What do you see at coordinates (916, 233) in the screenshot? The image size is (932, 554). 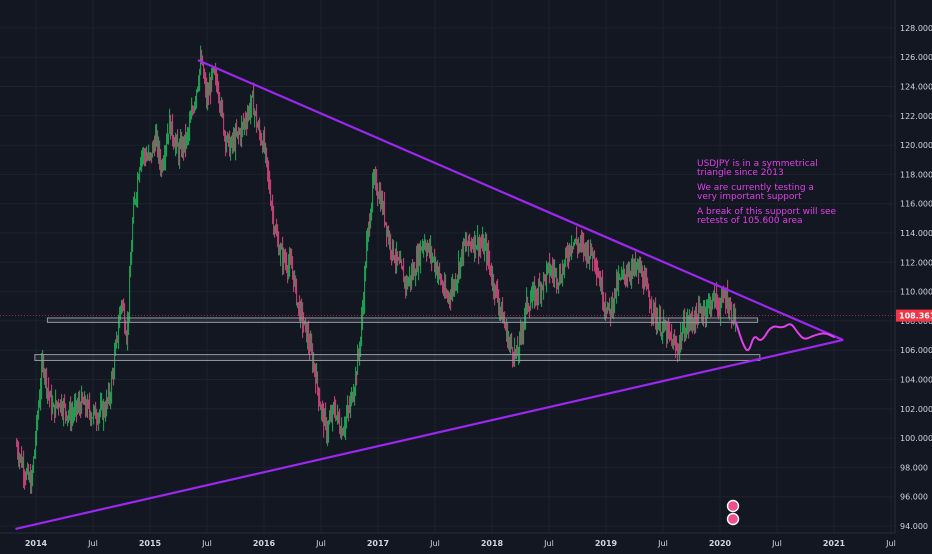 I see `y-tick-label: 114.000` at bounding box center [916, 233].